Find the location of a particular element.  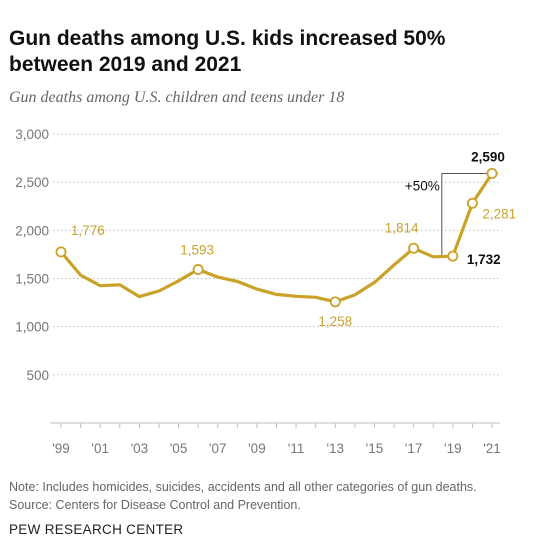

y-tick-label: 3,000 is located at coordinates (32, 134).